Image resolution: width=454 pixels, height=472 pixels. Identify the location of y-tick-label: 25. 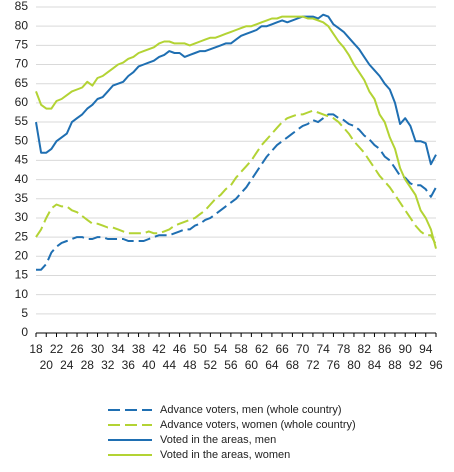
(22, 236).